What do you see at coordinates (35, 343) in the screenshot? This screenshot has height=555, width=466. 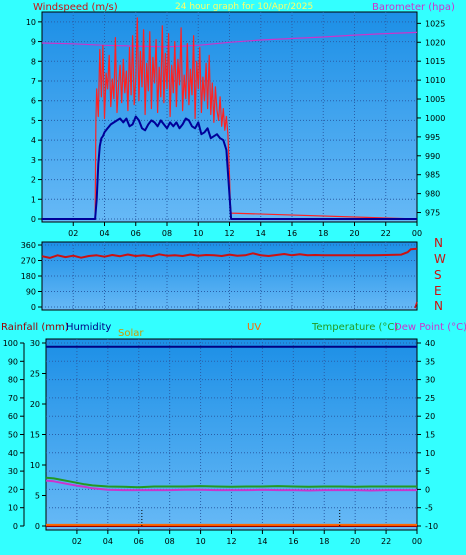 I see `rain-y-tick-label: 30` at bounding box center [35, 343].